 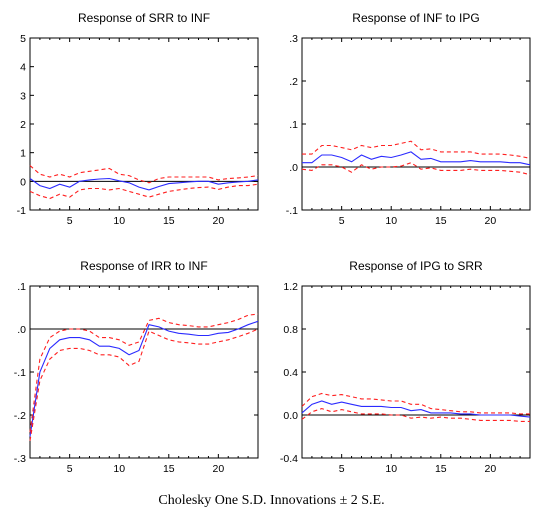 I want to click on y-tick-label: 5, so click(x=23, y=39).